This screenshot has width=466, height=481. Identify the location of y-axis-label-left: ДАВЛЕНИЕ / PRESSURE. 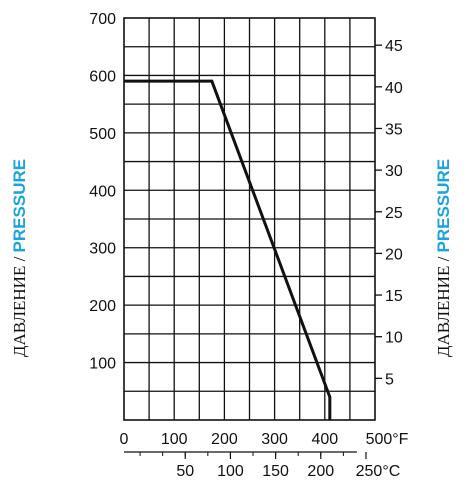
(19, 258).